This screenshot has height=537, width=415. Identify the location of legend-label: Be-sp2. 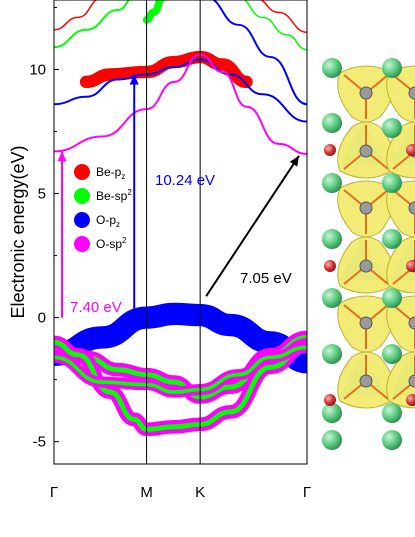
(114, 195).